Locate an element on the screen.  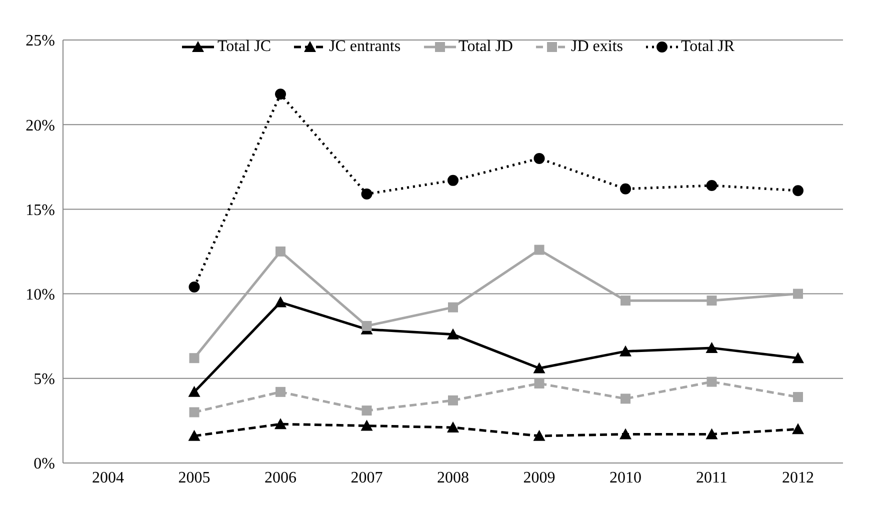
x-tick-label: 2007 is located at coordinates (366, 477).